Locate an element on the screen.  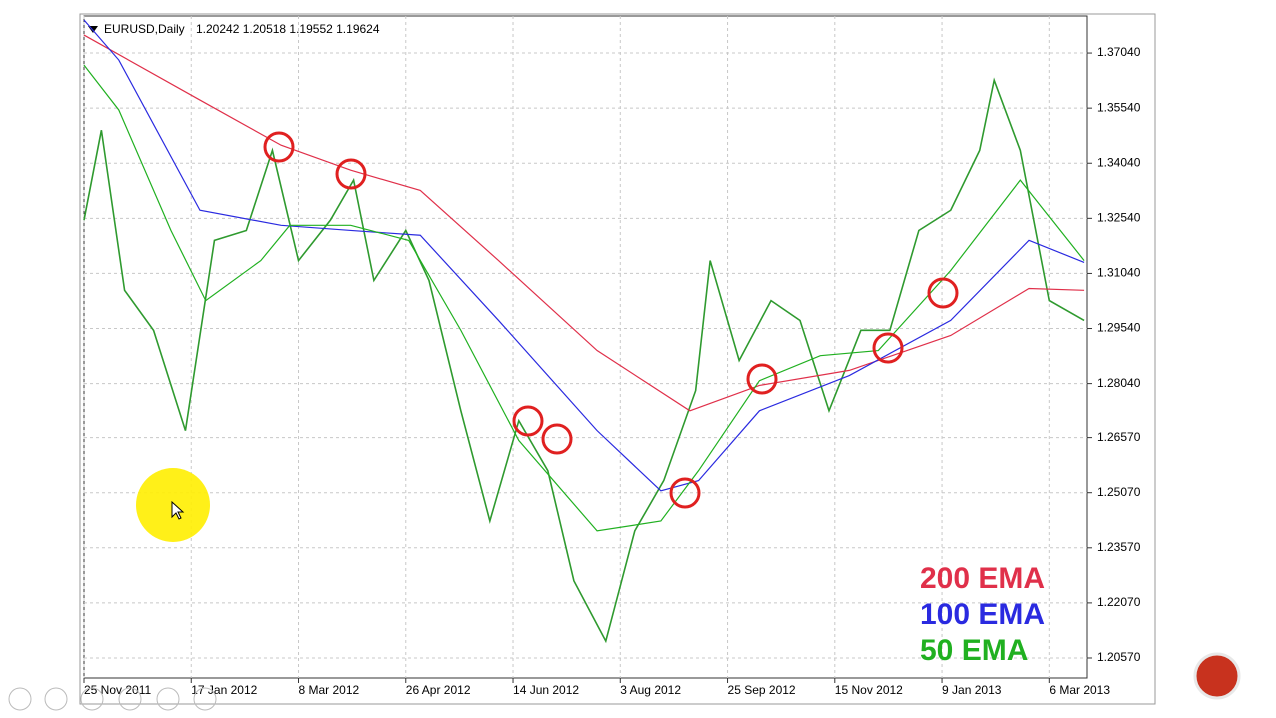
nav-icons is located at coordinates (112, 699).